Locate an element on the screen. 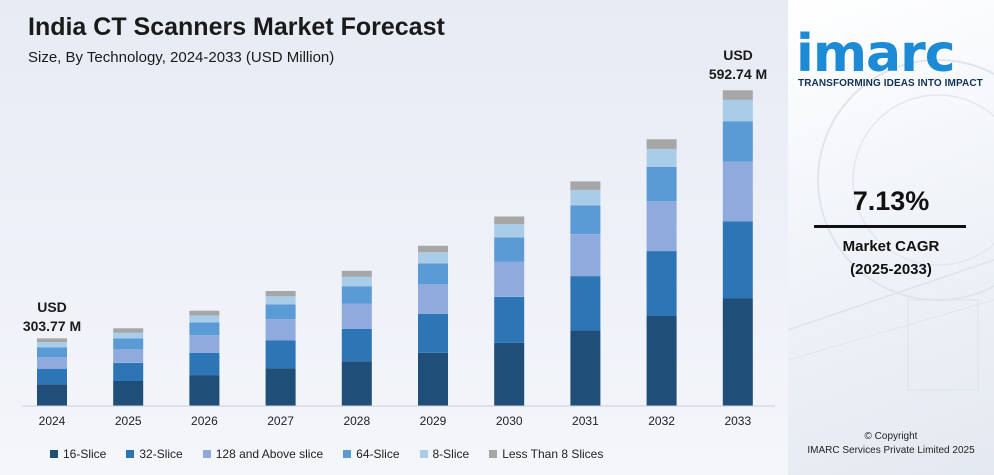 Image resolution: width=994 pixels, height=475 pixels. bar-segment-2025-128-and-above-slice is located at coordinates (128, 356).